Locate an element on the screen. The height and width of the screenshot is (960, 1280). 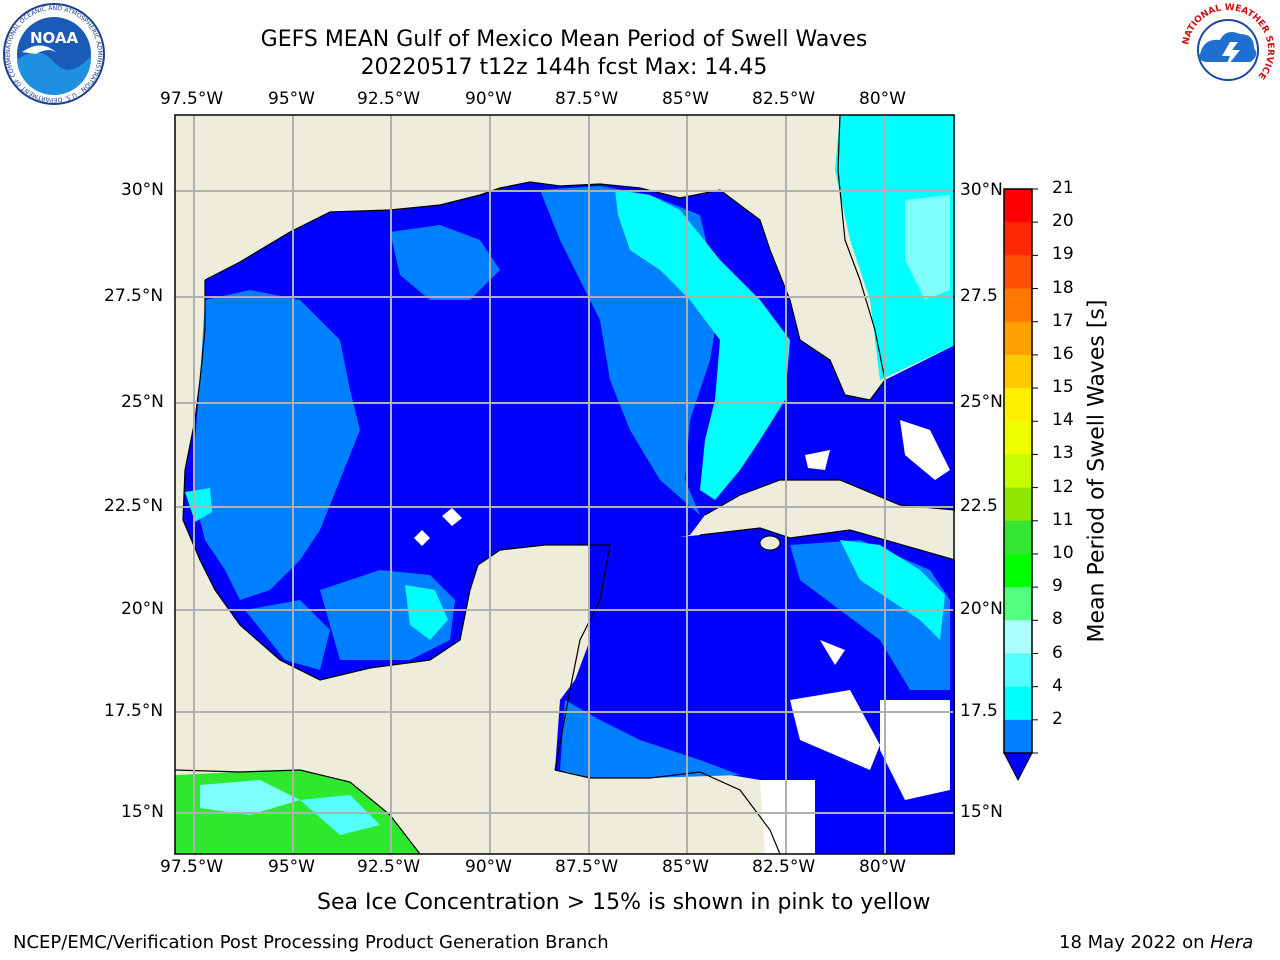
lat-tick-left: 17.5°N is located at coordinates (134, 711).